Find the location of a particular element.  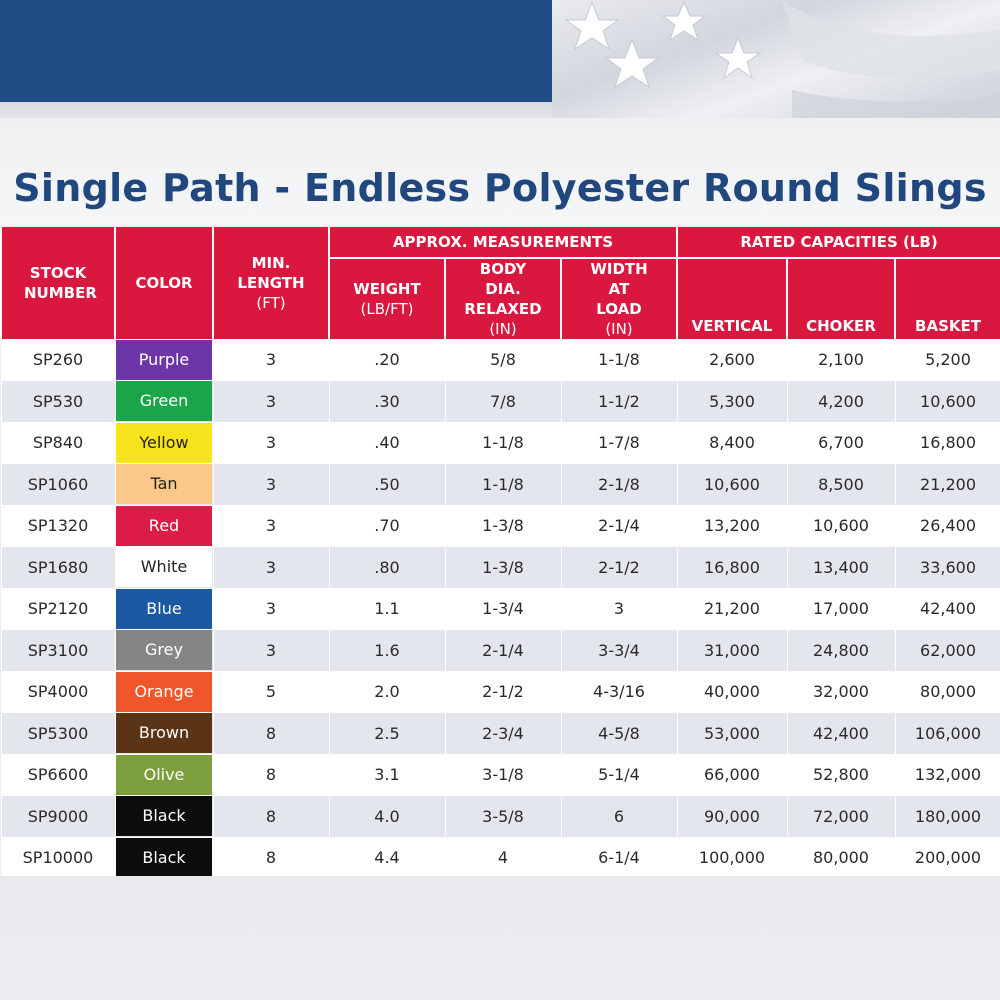

weight-cell: .40 is located at coordinates (387, 443).